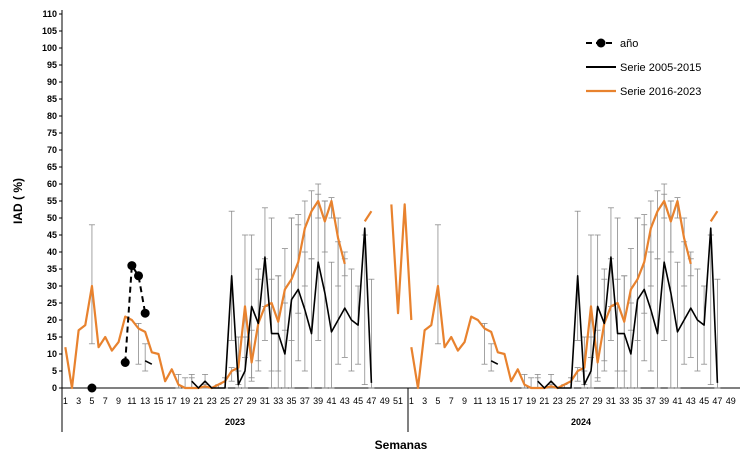  What do you see at coordinates (52, 133) in the screenshot?
I see `y-tick-label: 75` at bounding box center [52, 133].